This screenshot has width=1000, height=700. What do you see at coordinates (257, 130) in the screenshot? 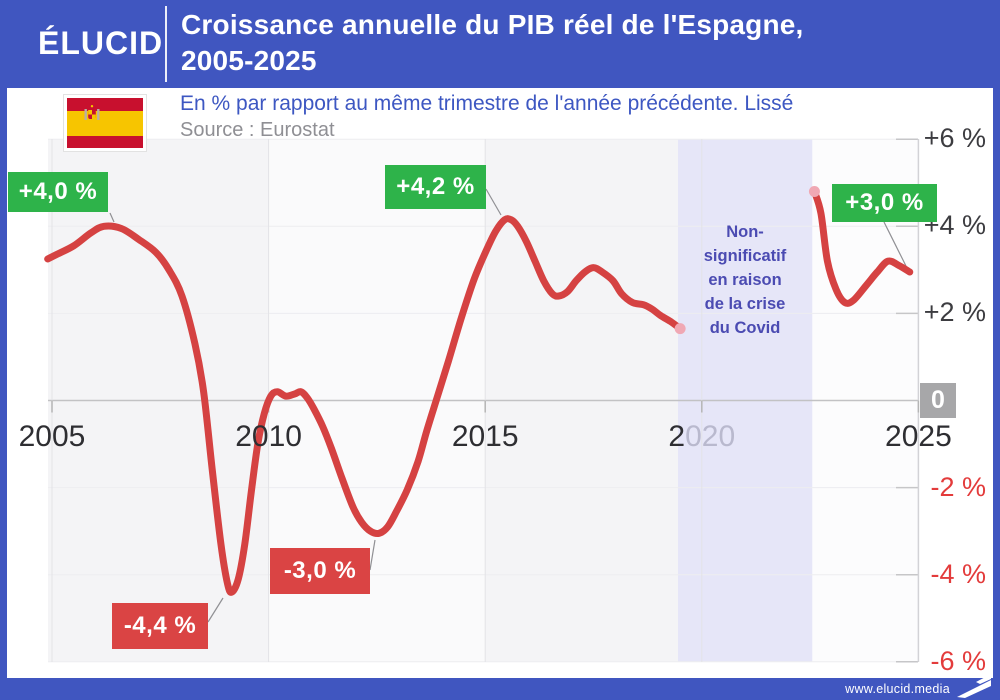
I see `chart-source: Source : Eurostat` at bounding box center [257, 130].